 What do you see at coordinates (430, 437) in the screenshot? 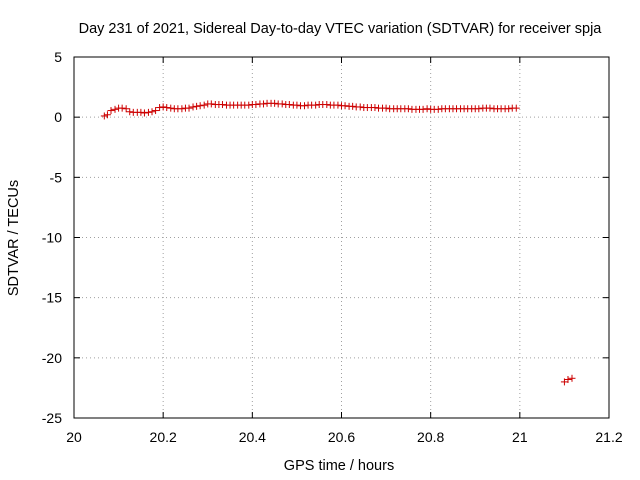
I see `x-tick-label: 20.8` at bounding box center [430, 437].